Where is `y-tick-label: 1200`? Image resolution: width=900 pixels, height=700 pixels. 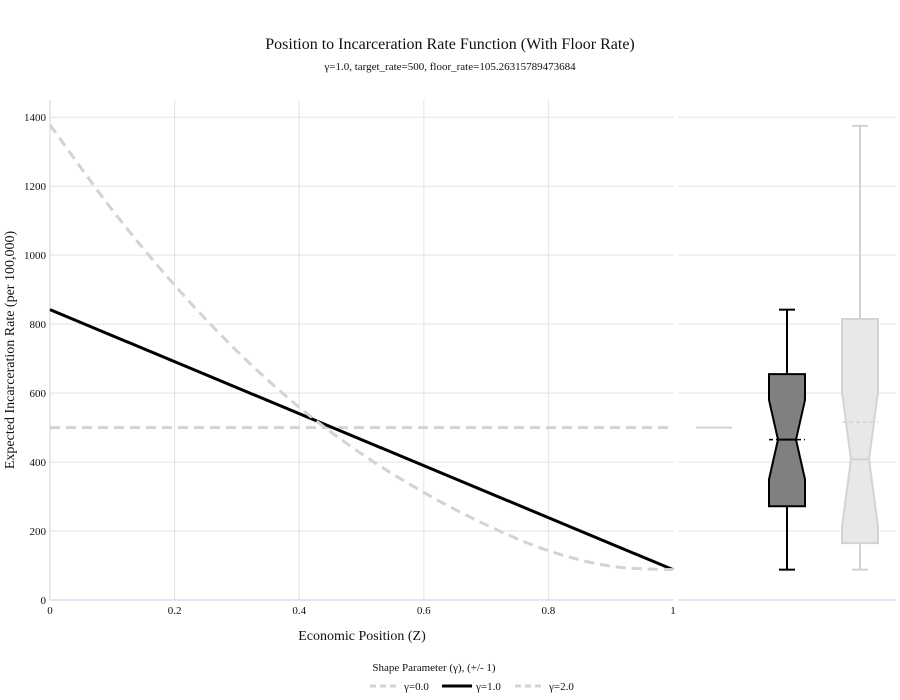 y-tick-label: 1200 is located at coordinates (35, 187).